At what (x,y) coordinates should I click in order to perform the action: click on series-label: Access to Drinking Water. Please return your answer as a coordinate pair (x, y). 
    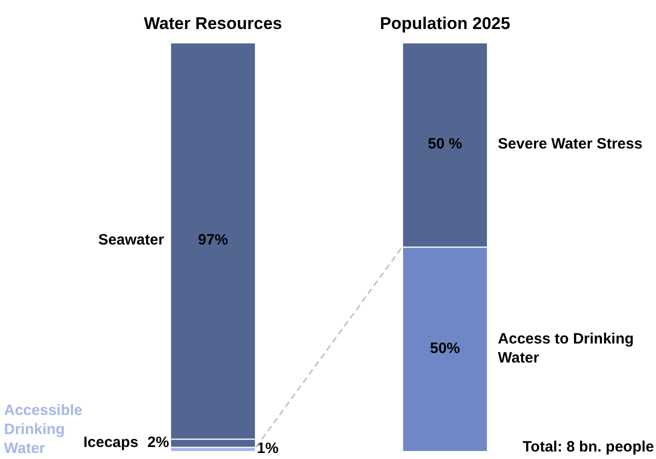
    Looking at the image, I should click on (566, 348).